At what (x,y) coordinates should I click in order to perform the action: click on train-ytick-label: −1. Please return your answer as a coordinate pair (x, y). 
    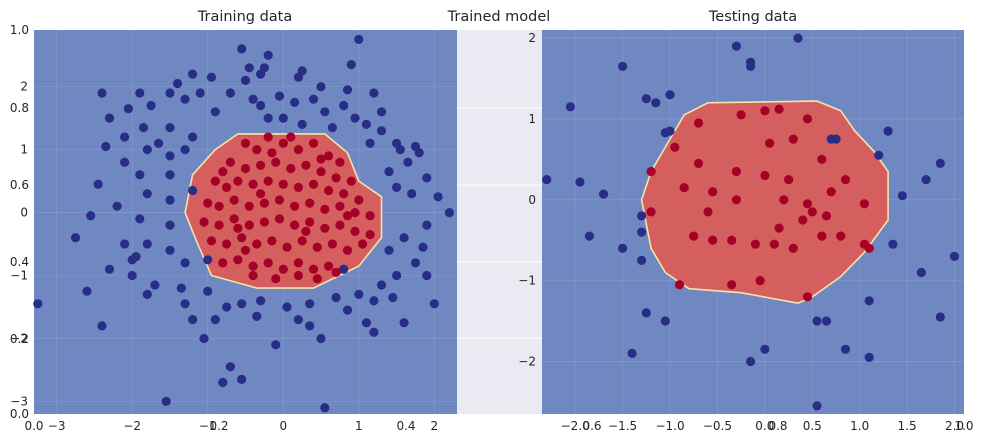
    Looking at the image, I should click on (19, 276).